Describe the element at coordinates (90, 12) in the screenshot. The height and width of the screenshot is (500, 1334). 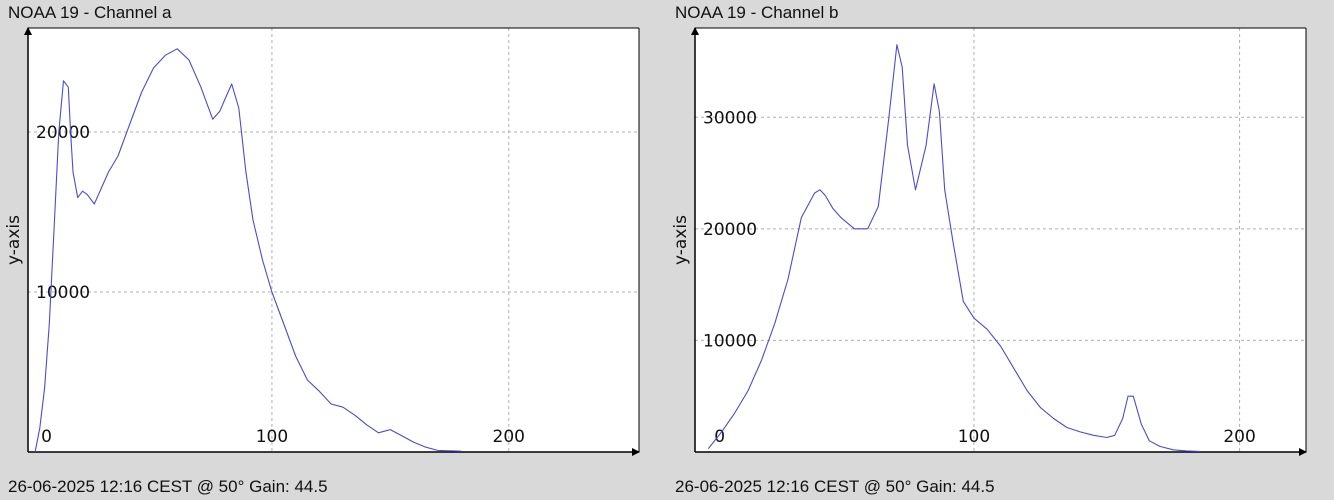
I see `chart-title: NOAA 19 - Channel a` at that location.